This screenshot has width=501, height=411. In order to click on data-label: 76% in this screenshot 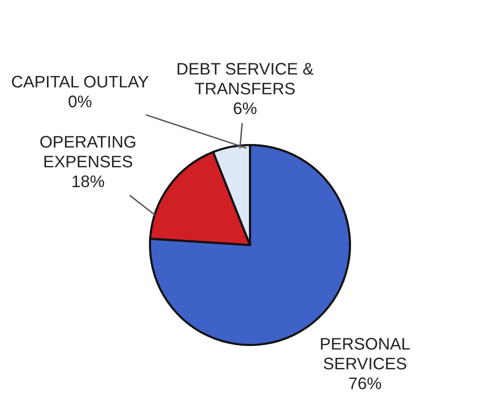, I will do `click(365, 383)`.